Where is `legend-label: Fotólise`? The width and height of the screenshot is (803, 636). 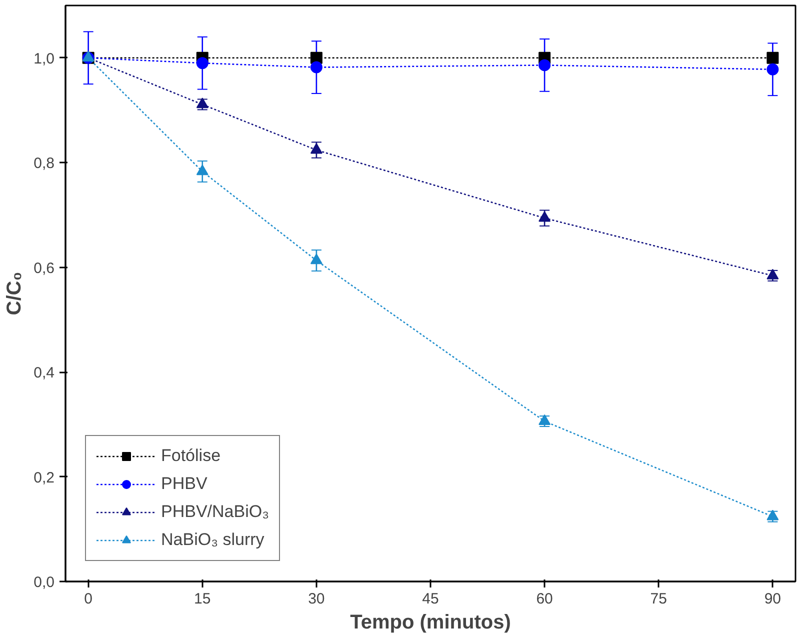
legend-label: Fotólise is located at coordinates (191, 456).